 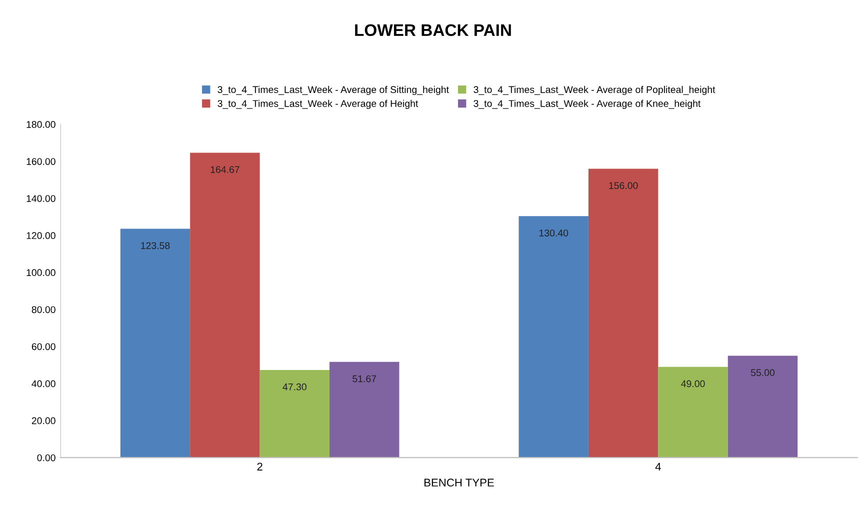 What do you see at coordinates (364, 378) in the screenshot?
I see `data-label: 51.67` at bounding box center [364, 378].